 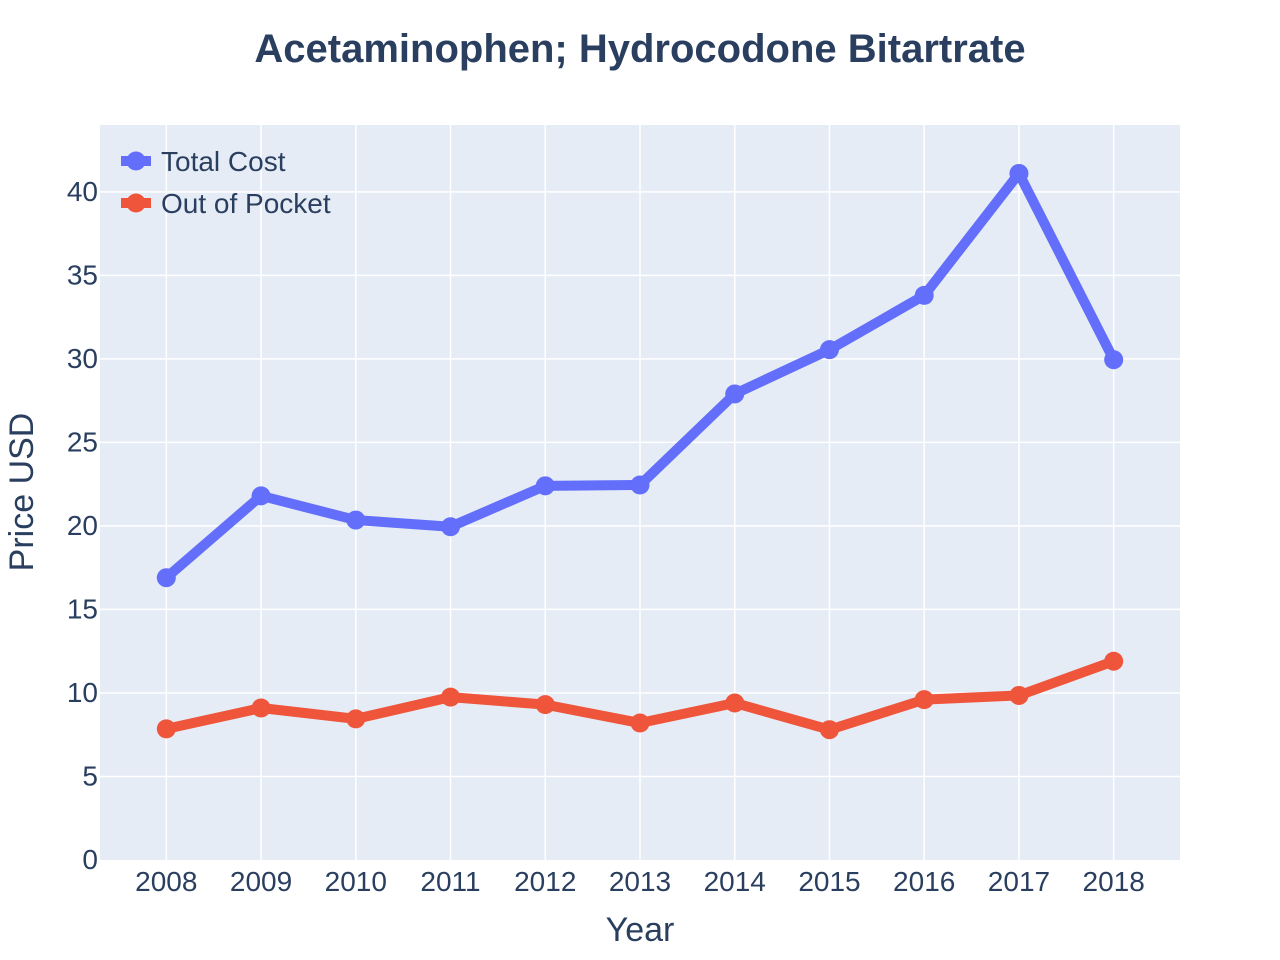 I want to click on legend-label: Total Cost, so click(x=223, y=161).